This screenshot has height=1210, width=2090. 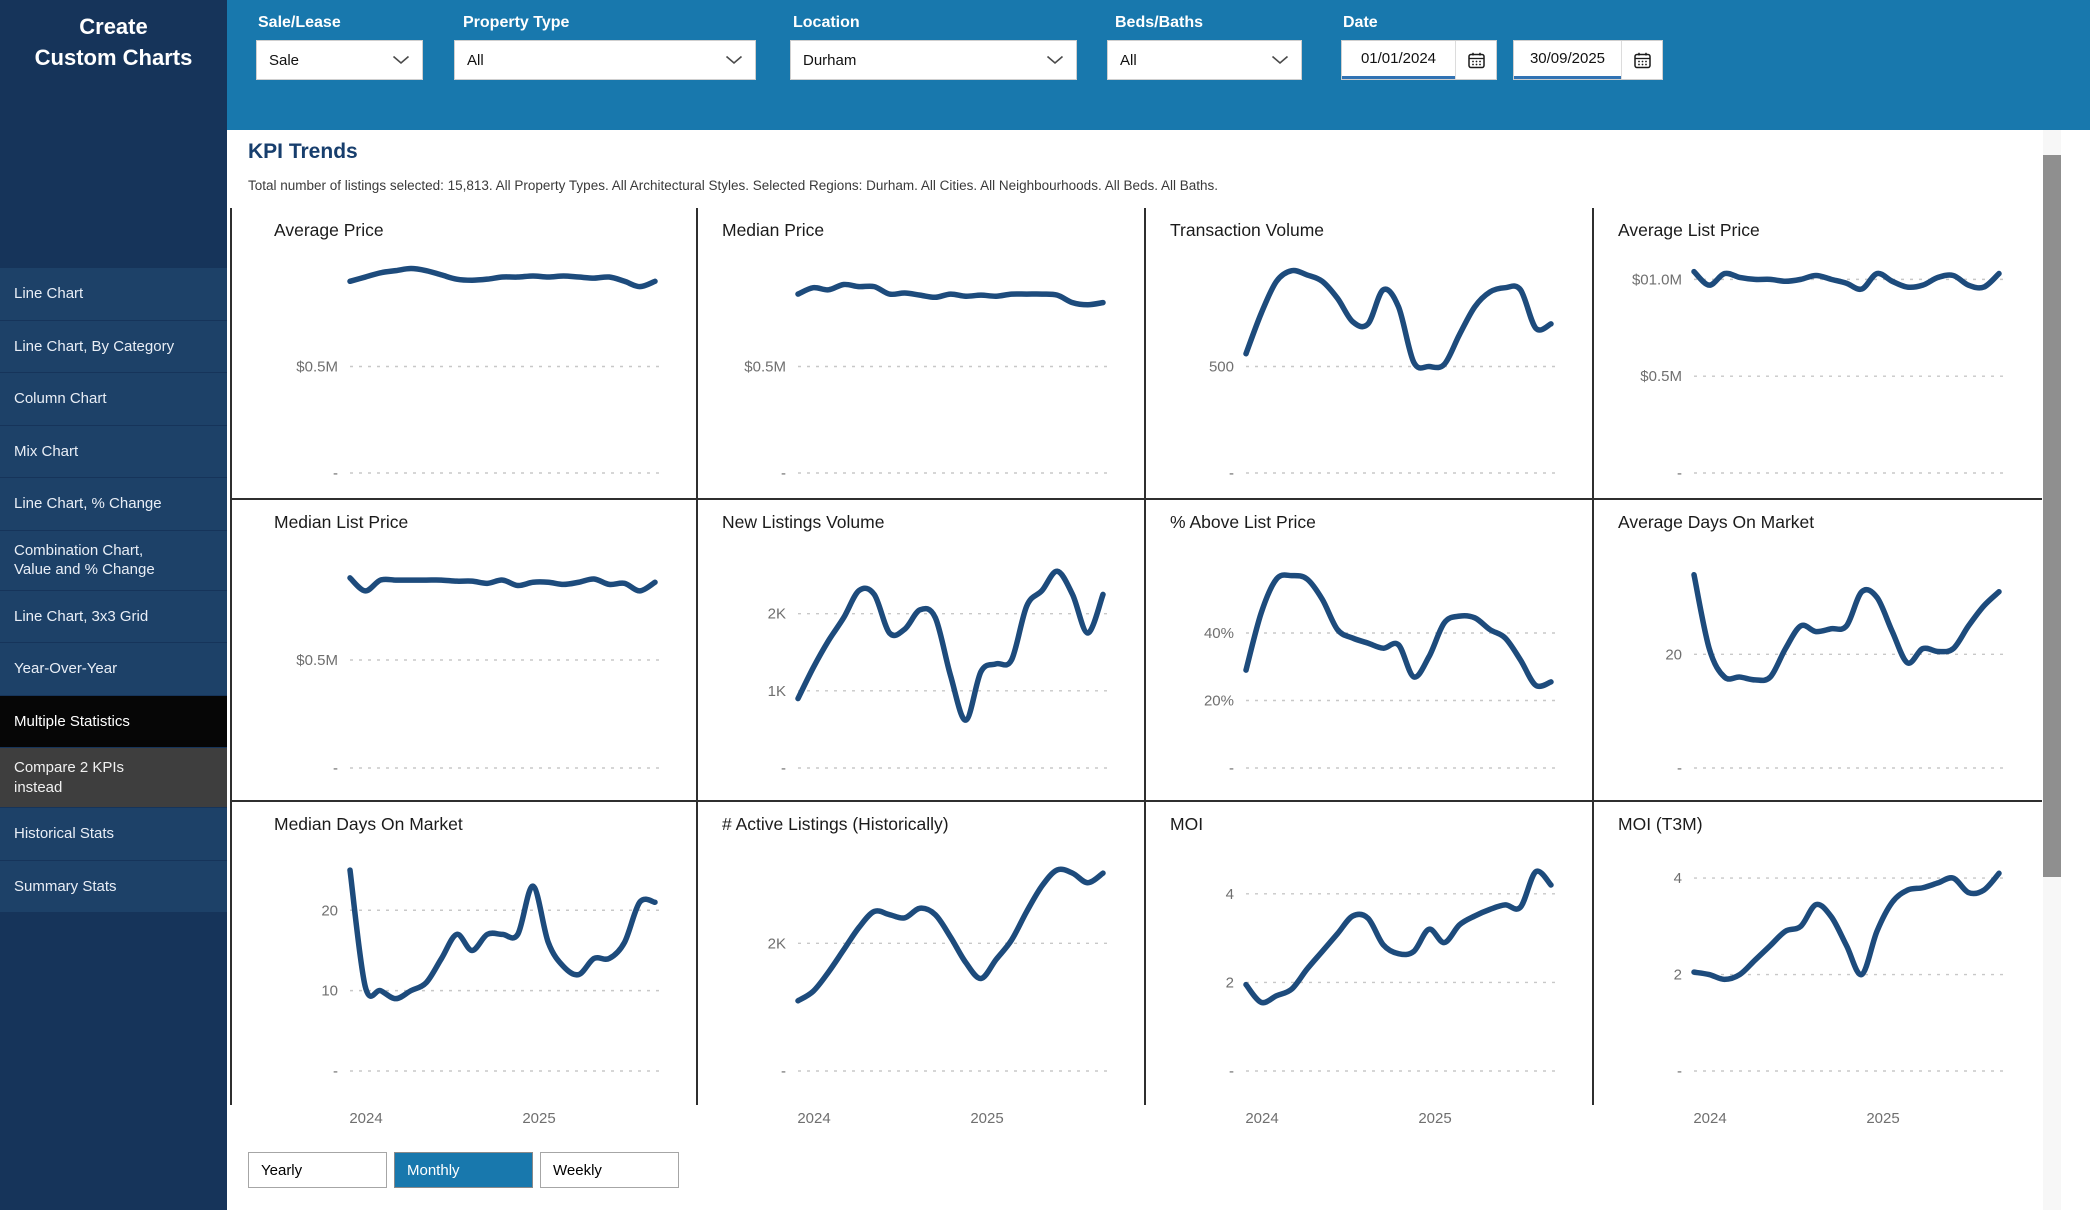 What do you see at coordinates (777, 691) in the screenshot?
I see `y-tick-label: 1K` at bounding box center [777, 691].